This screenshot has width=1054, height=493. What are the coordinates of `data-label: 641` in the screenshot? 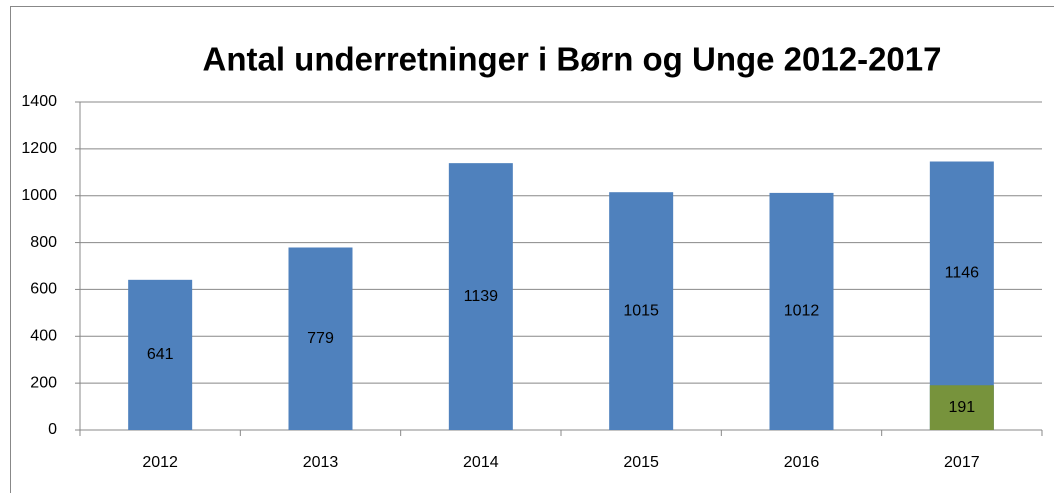 It's located at (160, 354).